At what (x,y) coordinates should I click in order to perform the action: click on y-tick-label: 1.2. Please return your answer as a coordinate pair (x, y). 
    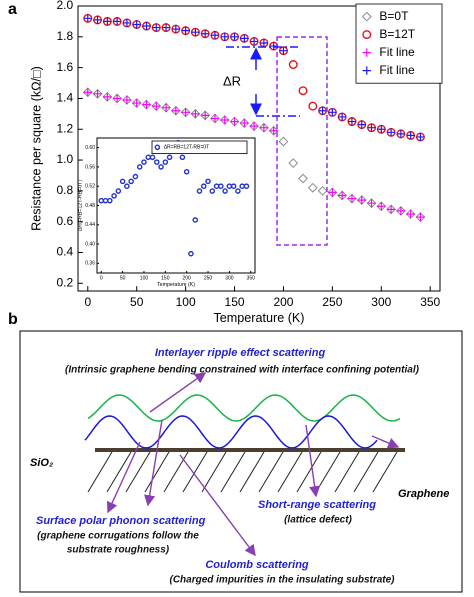
    Looking at the image, I should click on (65, 128).